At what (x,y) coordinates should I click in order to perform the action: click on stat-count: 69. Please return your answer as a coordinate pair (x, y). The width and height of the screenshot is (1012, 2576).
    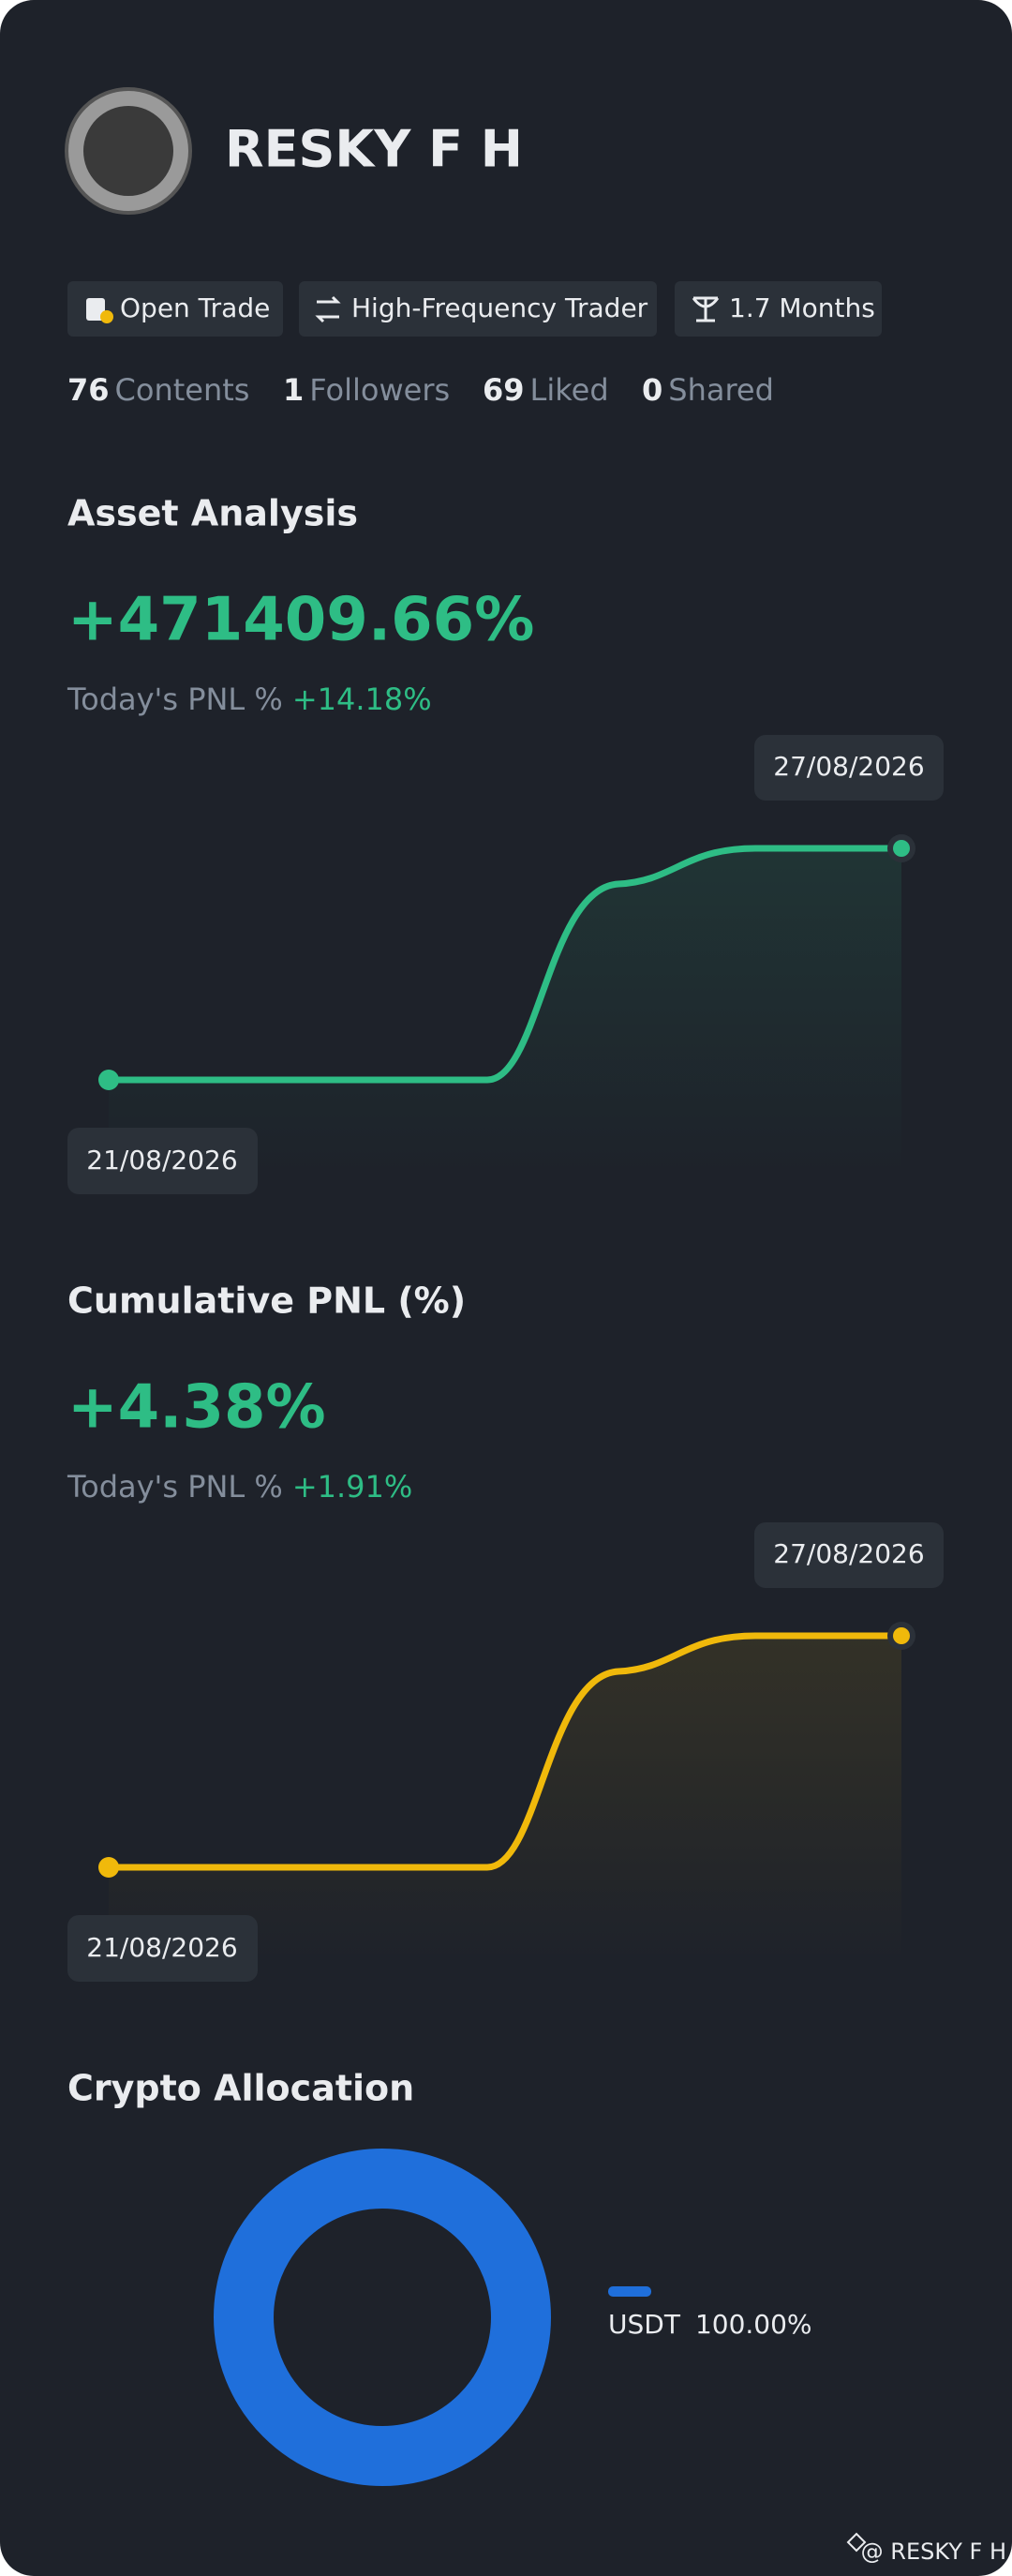
    Looking at the image, I should click on (504, 390).